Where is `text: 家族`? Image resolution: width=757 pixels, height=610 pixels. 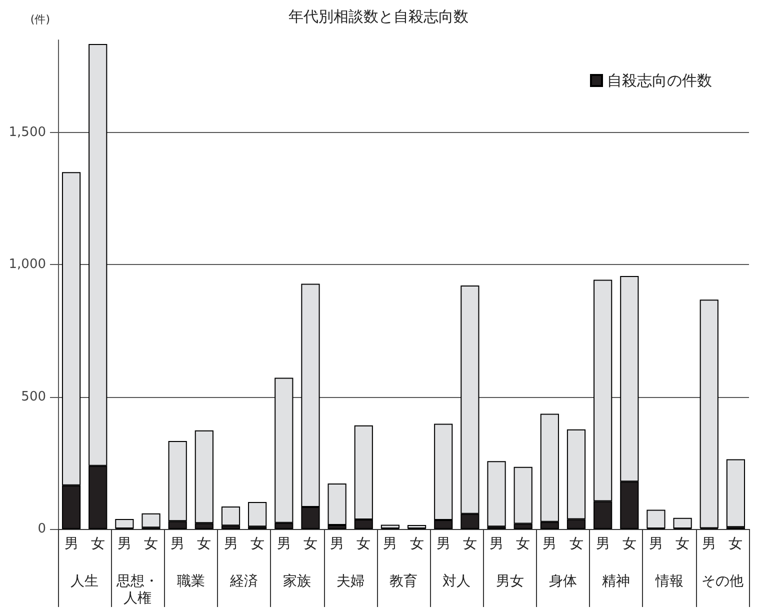
text: 家族 is located at coordinates (297, 582).